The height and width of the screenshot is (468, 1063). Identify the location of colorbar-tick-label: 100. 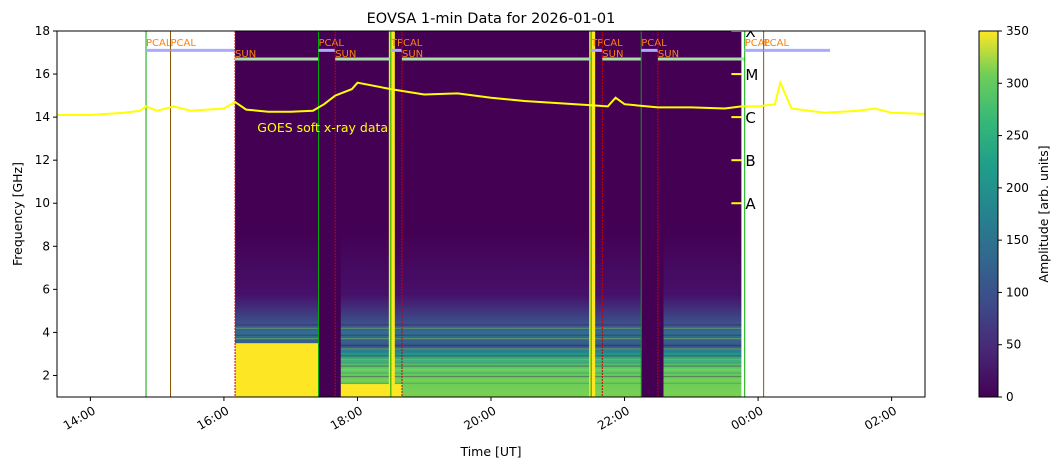
(1017, 292).